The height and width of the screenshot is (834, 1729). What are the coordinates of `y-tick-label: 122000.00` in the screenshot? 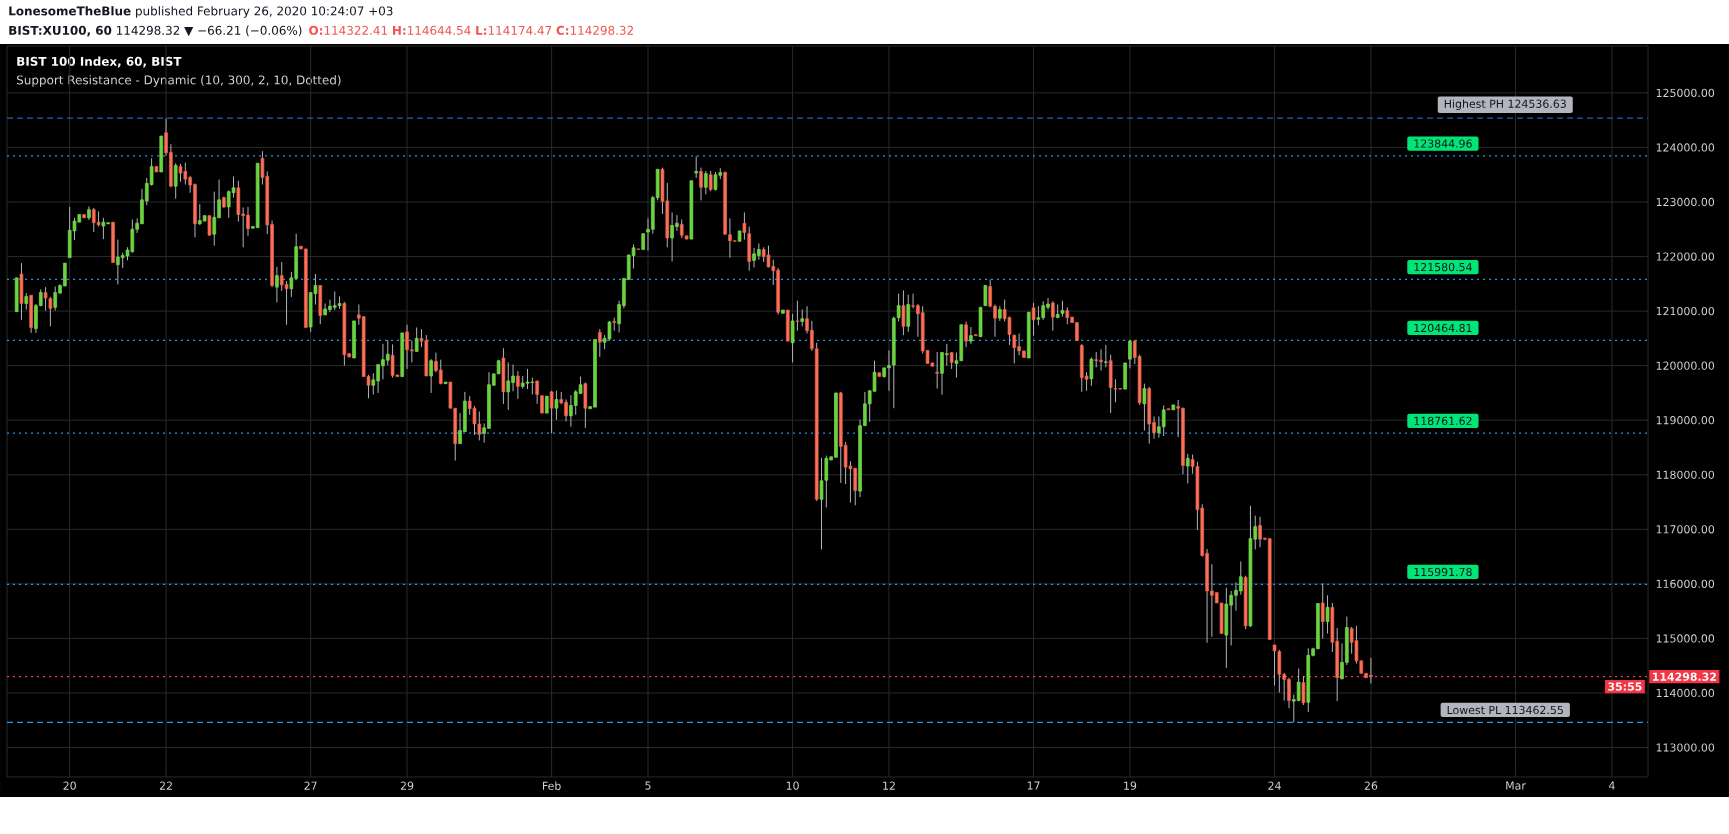 It's located at (1685, 256).